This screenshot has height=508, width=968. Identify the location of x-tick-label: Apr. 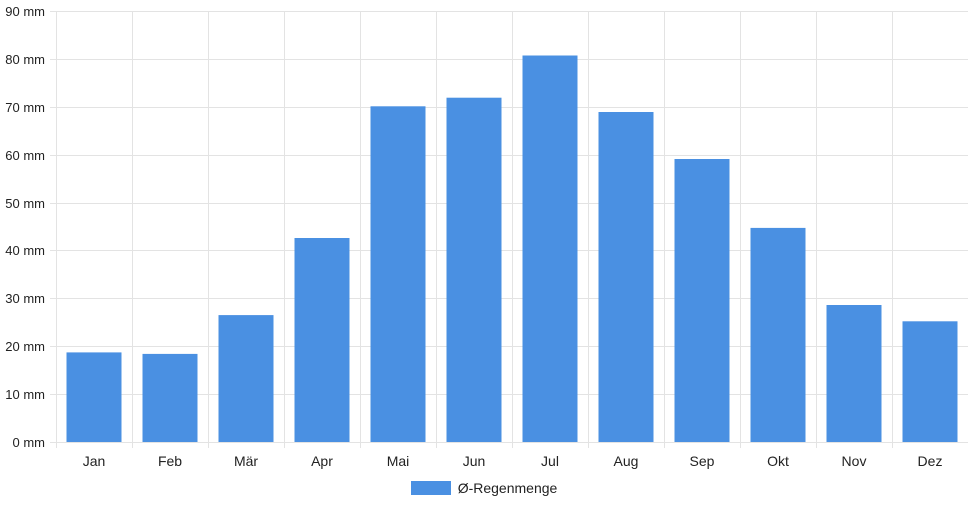
(322, 461).